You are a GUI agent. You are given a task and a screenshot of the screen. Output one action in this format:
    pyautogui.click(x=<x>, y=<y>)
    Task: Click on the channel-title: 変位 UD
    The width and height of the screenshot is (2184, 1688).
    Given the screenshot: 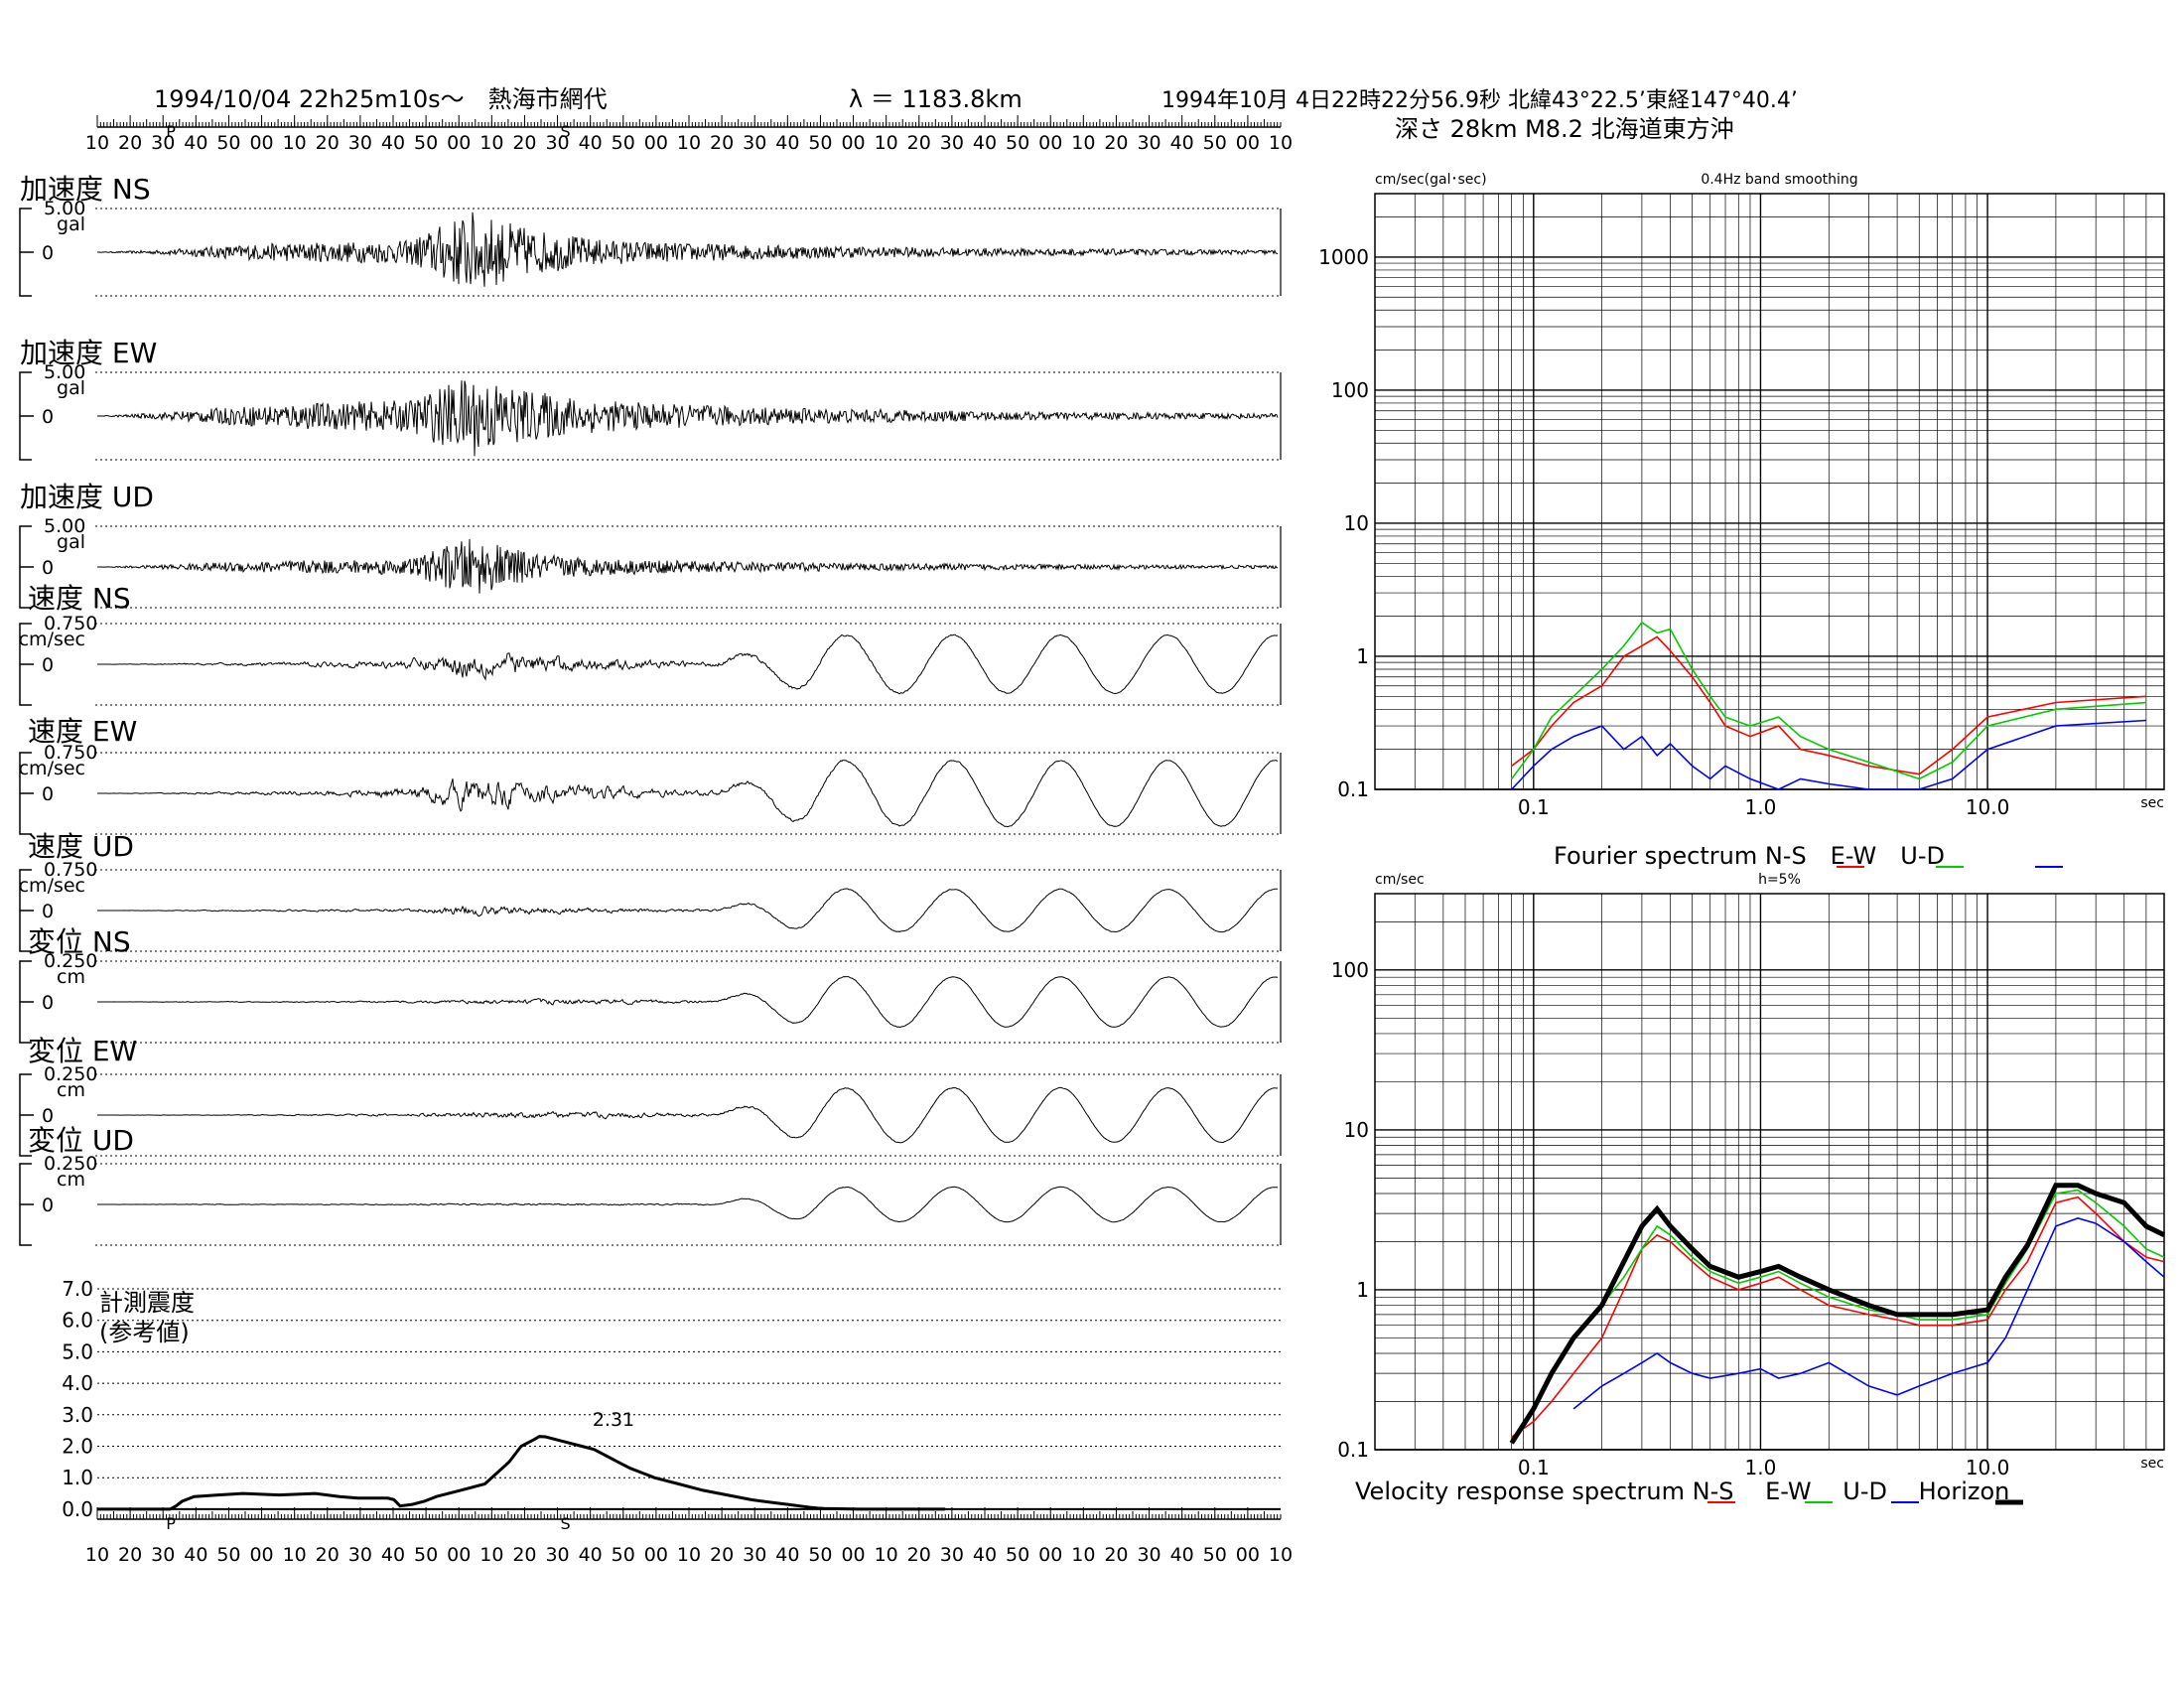 What is the action you would take?
    pyautogui.click(x=81, y=1140)
    